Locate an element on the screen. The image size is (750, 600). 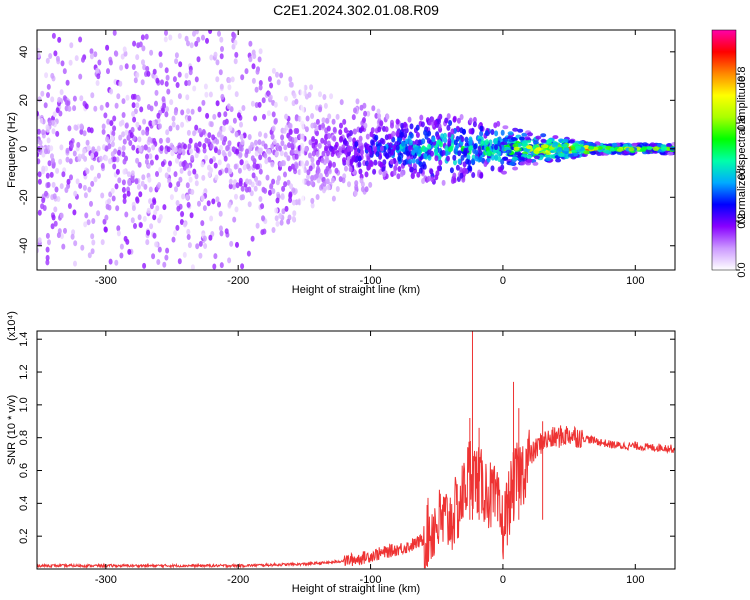
x-tick-label: -300 is located at coordinates (106, 281).